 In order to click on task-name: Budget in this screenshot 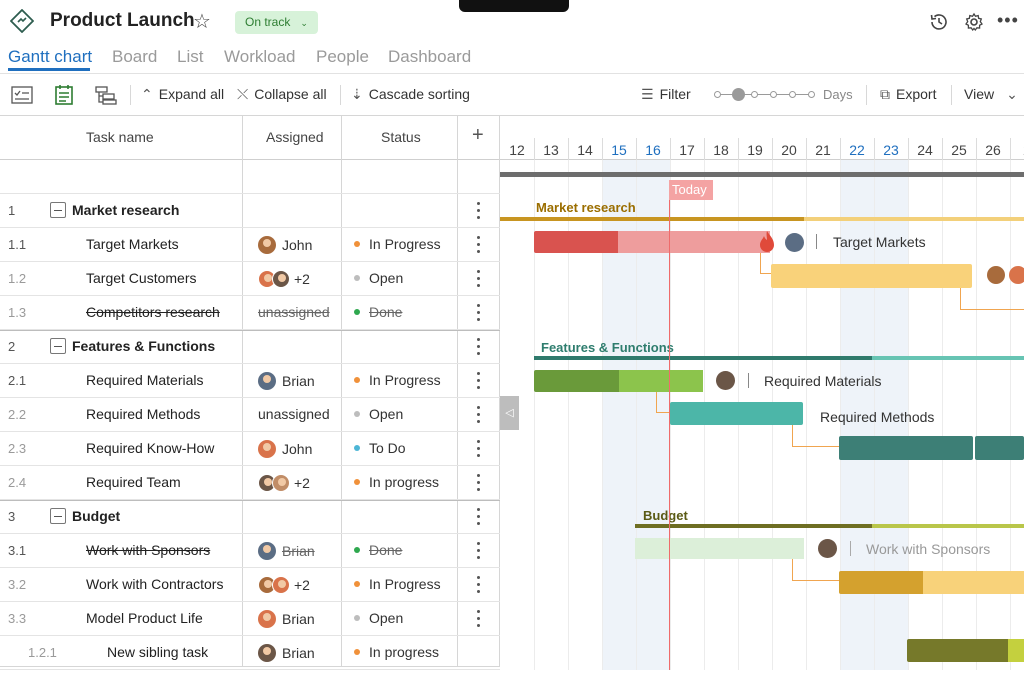, I will do `click(96, 516)`.